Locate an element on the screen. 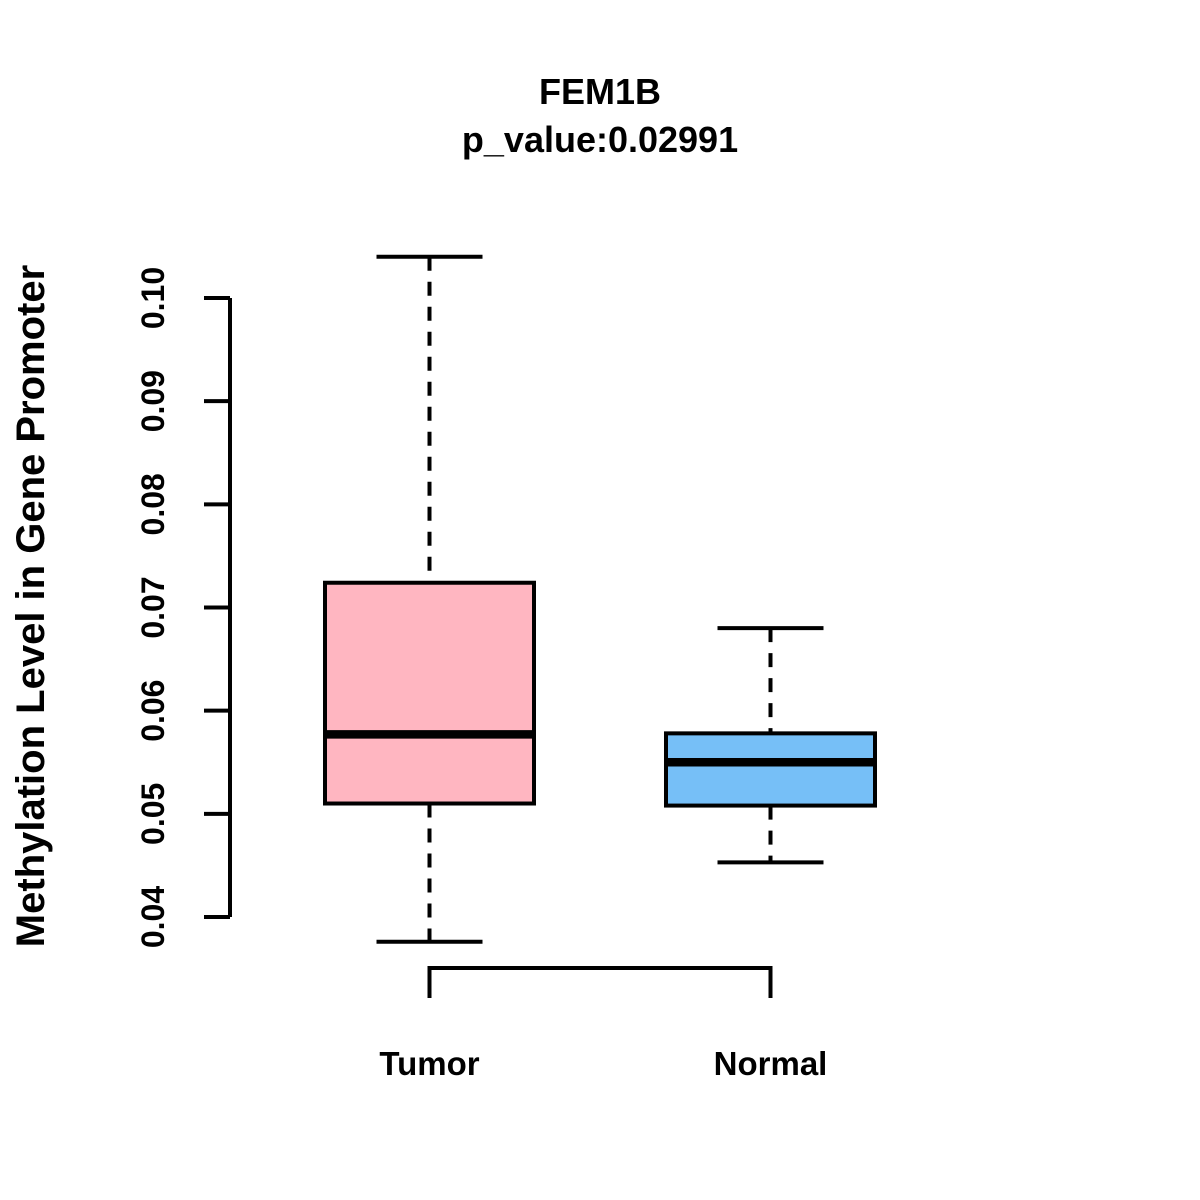 This screenshot has height=1200, width=1200. y-axis-tick-label: 0.10 is located at coordinates (153, 298).